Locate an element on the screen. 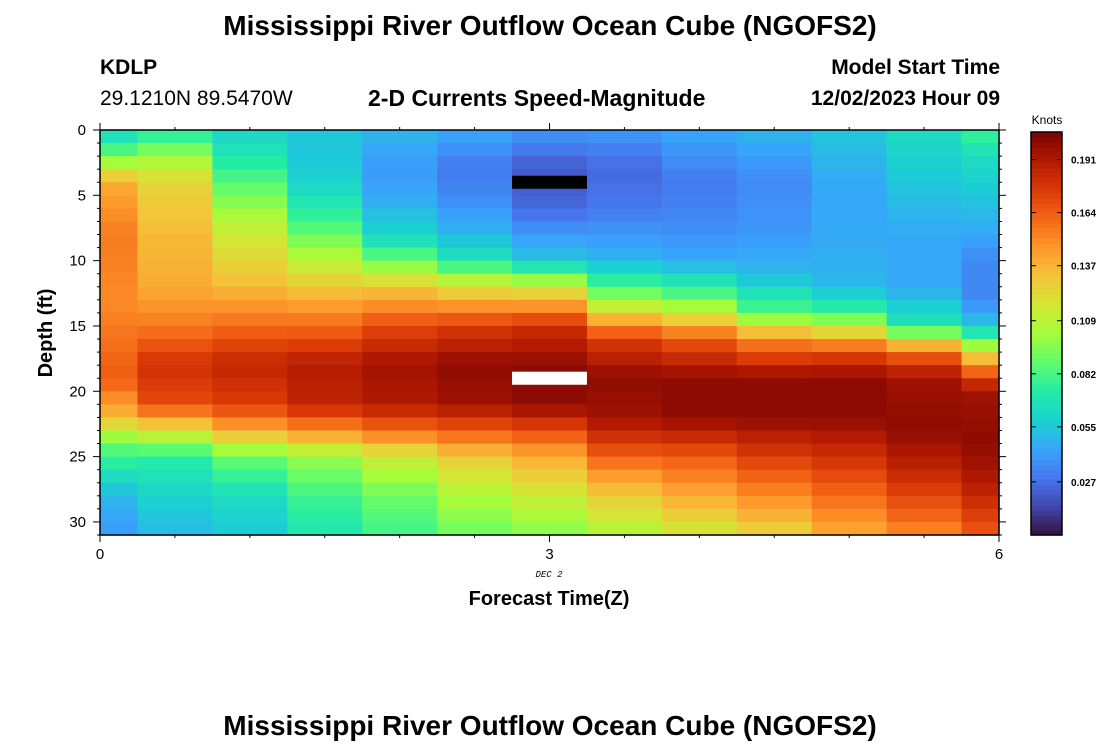  y-tick-label: 30 is located at coordinates (77, 522).